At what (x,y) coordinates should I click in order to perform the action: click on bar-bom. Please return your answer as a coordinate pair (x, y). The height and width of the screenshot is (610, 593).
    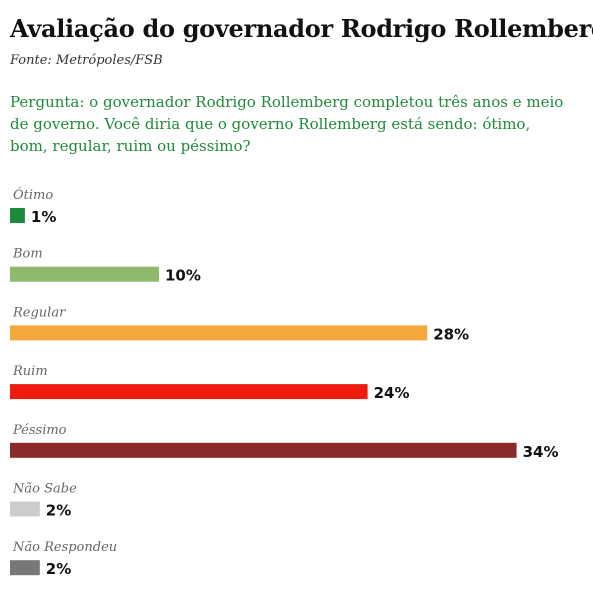
    Looking at the image, I should click on (84, 274).